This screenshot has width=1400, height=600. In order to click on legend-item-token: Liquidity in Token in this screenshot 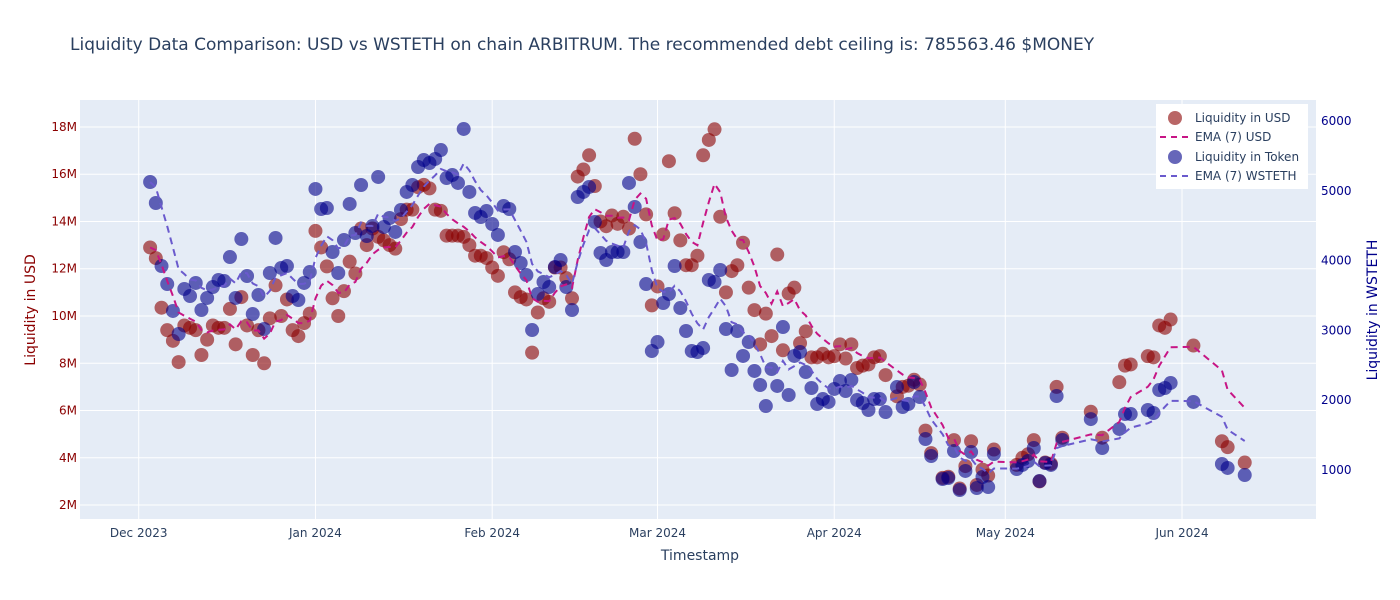, I will do `click(1233, 157)`.